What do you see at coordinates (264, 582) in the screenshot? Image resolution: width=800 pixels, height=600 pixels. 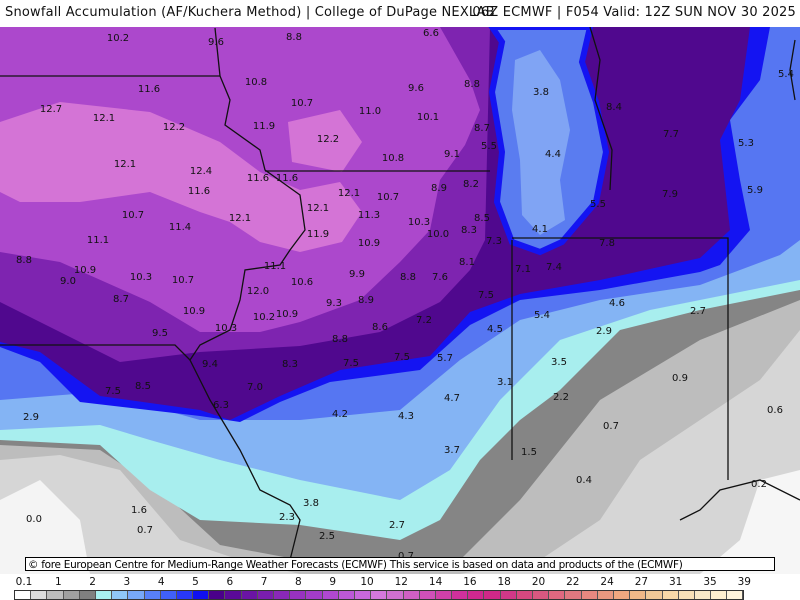 I see `legend-tick-label: 7` at bounding box center [264, 582].